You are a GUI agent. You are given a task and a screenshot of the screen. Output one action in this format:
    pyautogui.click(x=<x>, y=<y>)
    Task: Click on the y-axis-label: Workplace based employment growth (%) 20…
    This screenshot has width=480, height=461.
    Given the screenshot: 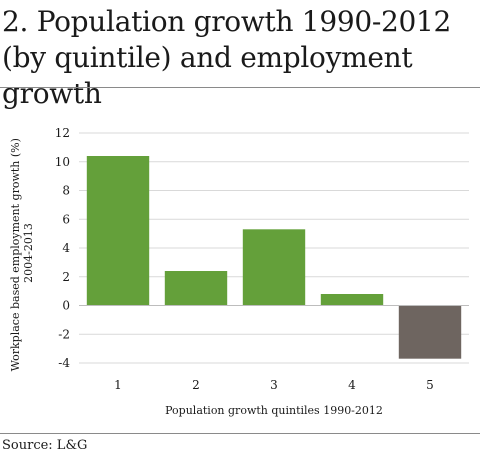 What is the action you would take?
    pyautogui.click(x=22, y=253)
    